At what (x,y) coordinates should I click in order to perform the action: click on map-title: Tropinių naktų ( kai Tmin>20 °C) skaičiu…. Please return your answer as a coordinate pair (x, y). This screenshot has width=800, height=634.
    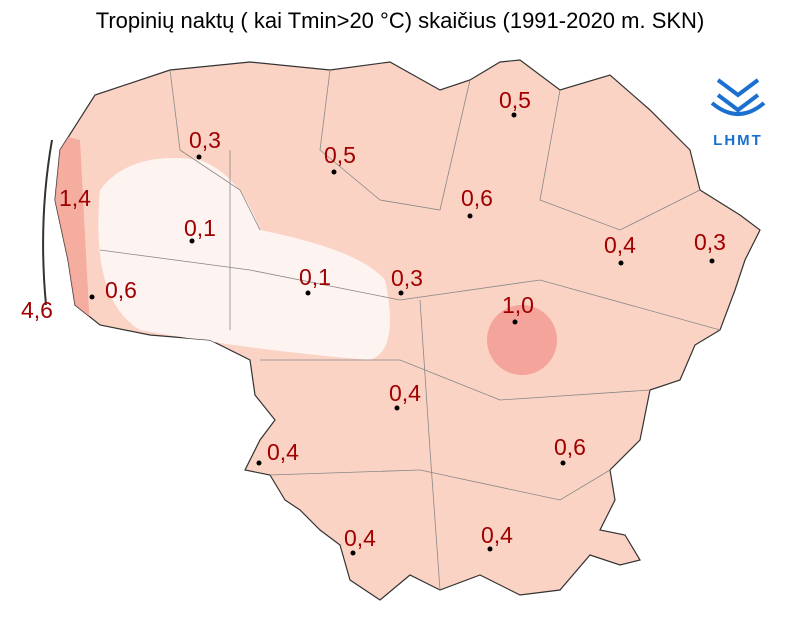
    Looking at the image, I should click on (400, 20).